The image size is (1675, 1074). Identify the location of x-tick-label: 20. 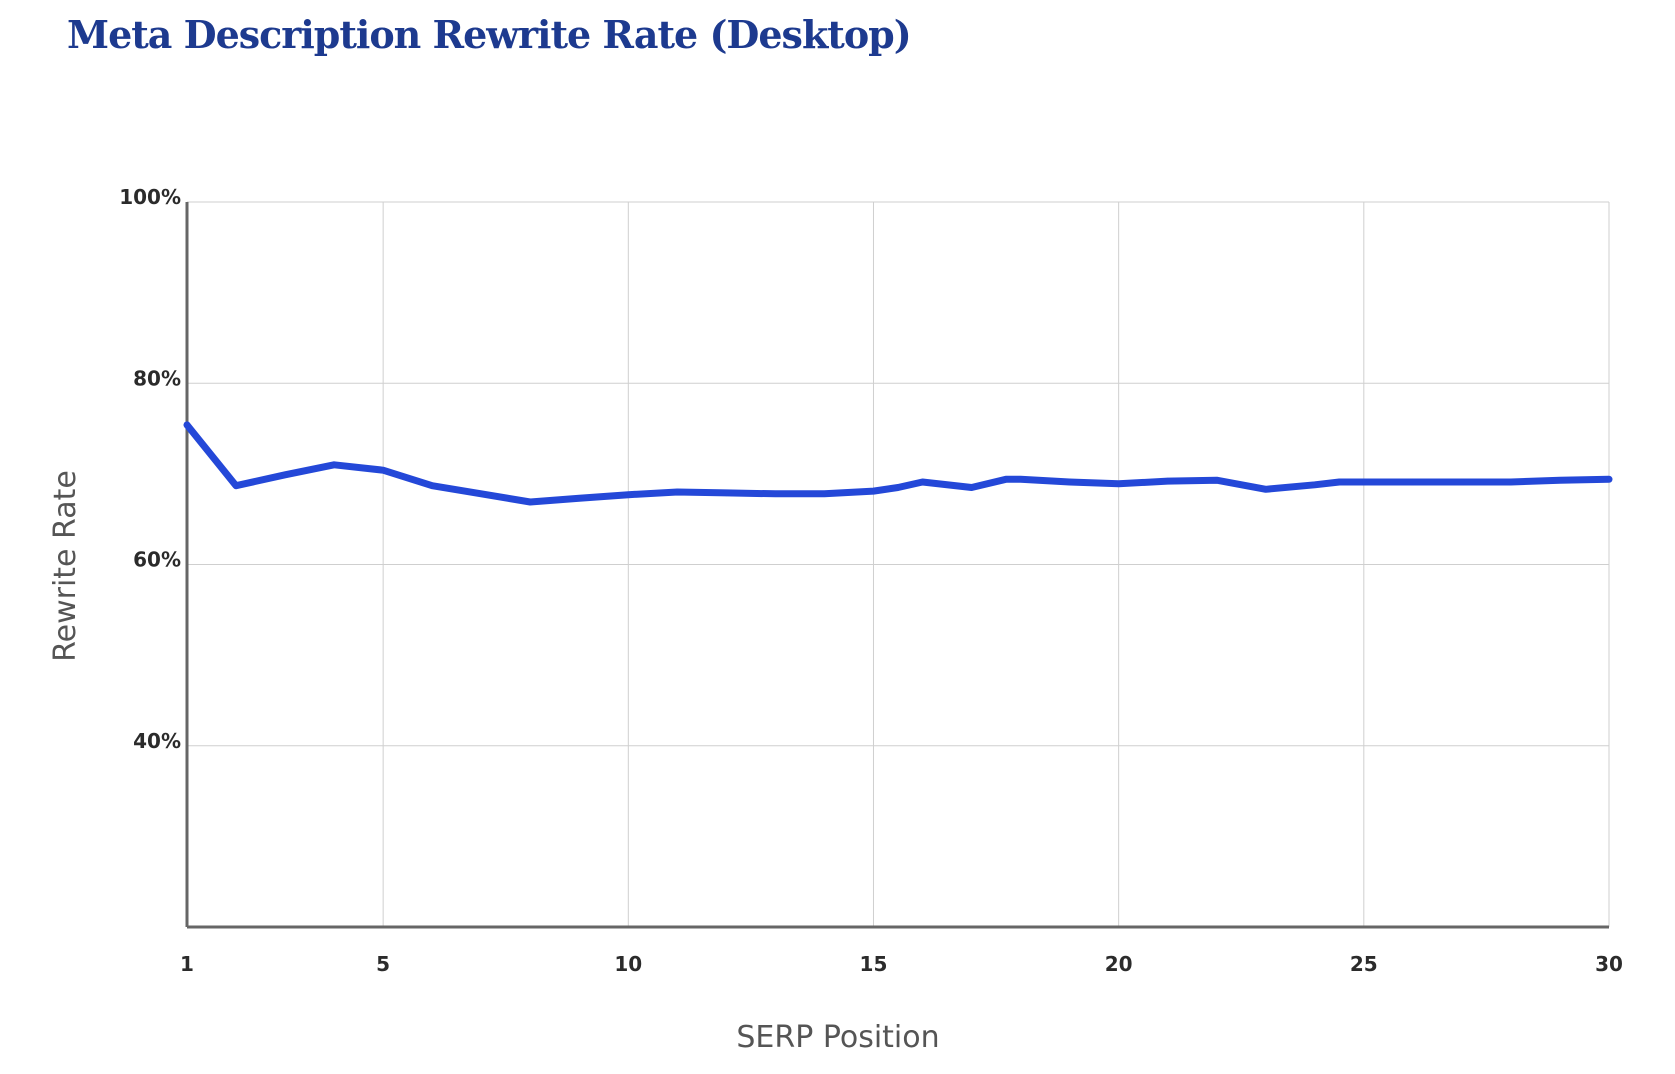
(1119, 964).